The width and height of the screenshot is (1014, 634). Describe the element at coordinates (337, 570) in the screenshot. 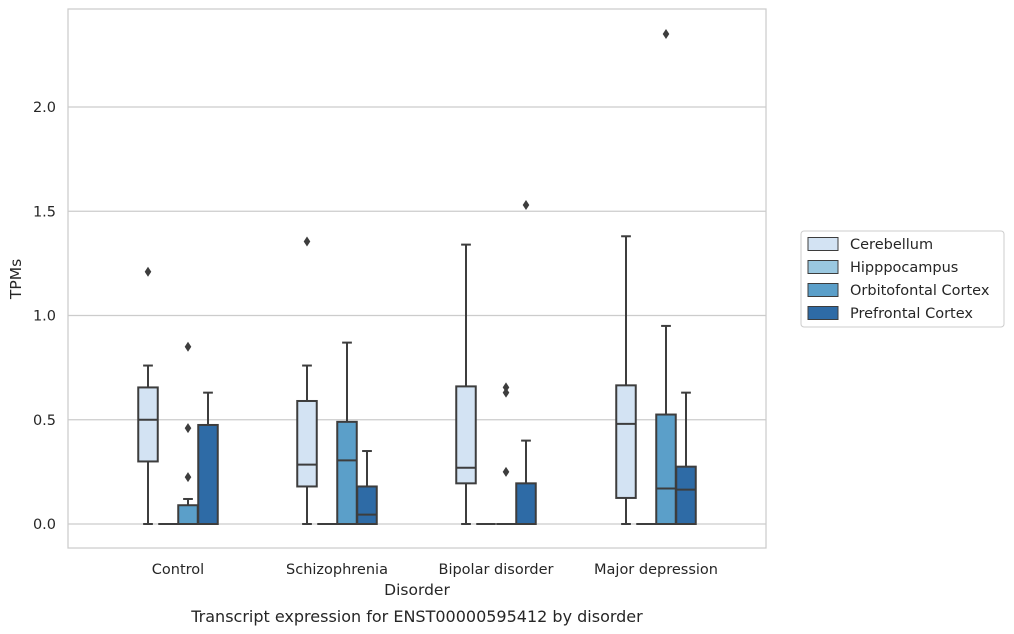

I see `x-tick-label: Schizophrenia` at that location.